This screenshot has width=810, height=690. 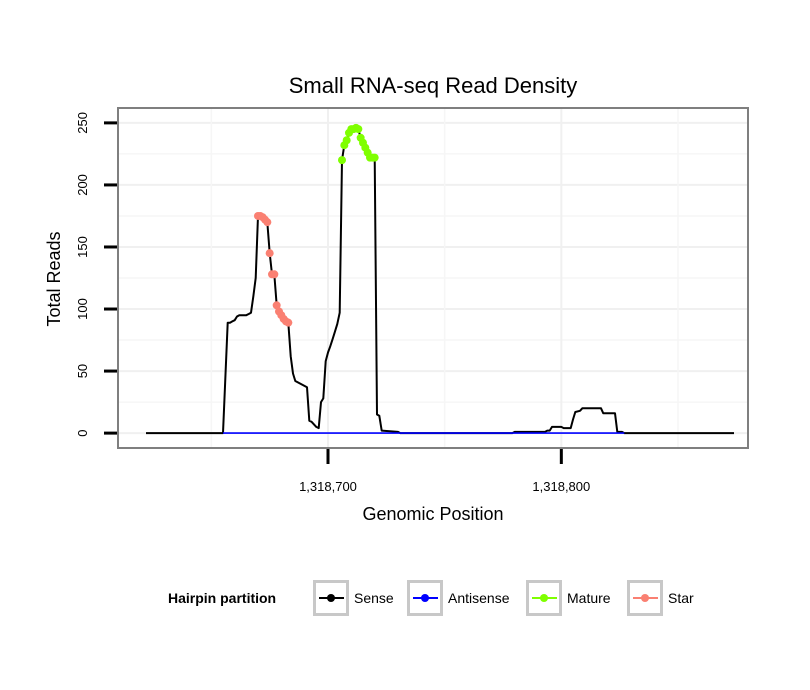 What do you see at coordinates (544, 598) in the screenshot?
I see `legend-mature-key-point` at bounding box center [544, 598].